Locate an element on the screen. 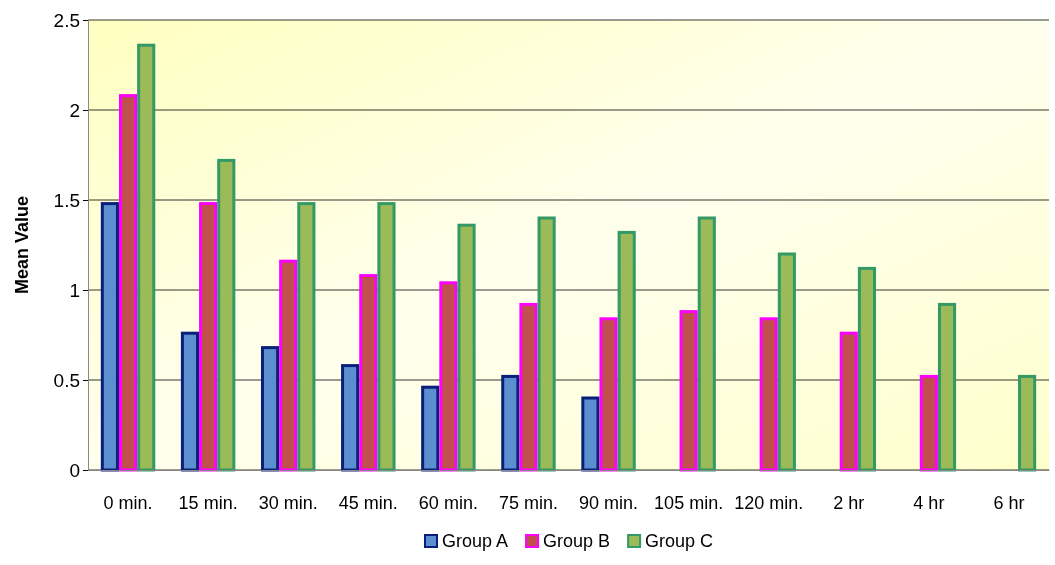 The width and height of the screenshot is (1055, 565). legend-label: Group A is located at coordinates (475, 541).